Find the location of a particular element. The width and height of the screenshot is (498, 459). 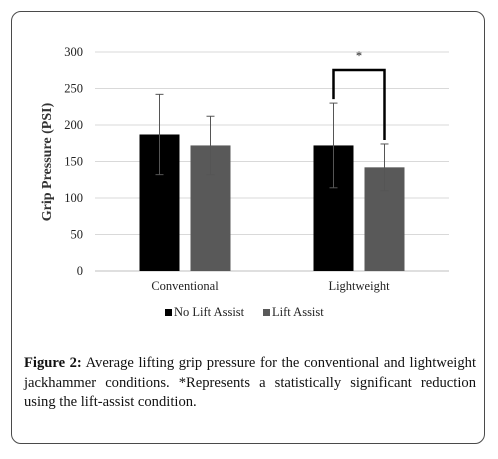

significance-bracket: * is located at coordinates (359, 94).